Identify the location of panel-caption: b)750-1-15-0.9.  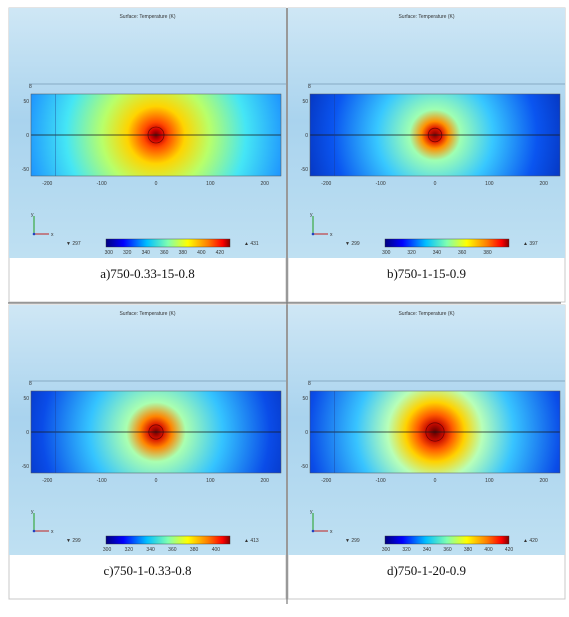
(426, 273).